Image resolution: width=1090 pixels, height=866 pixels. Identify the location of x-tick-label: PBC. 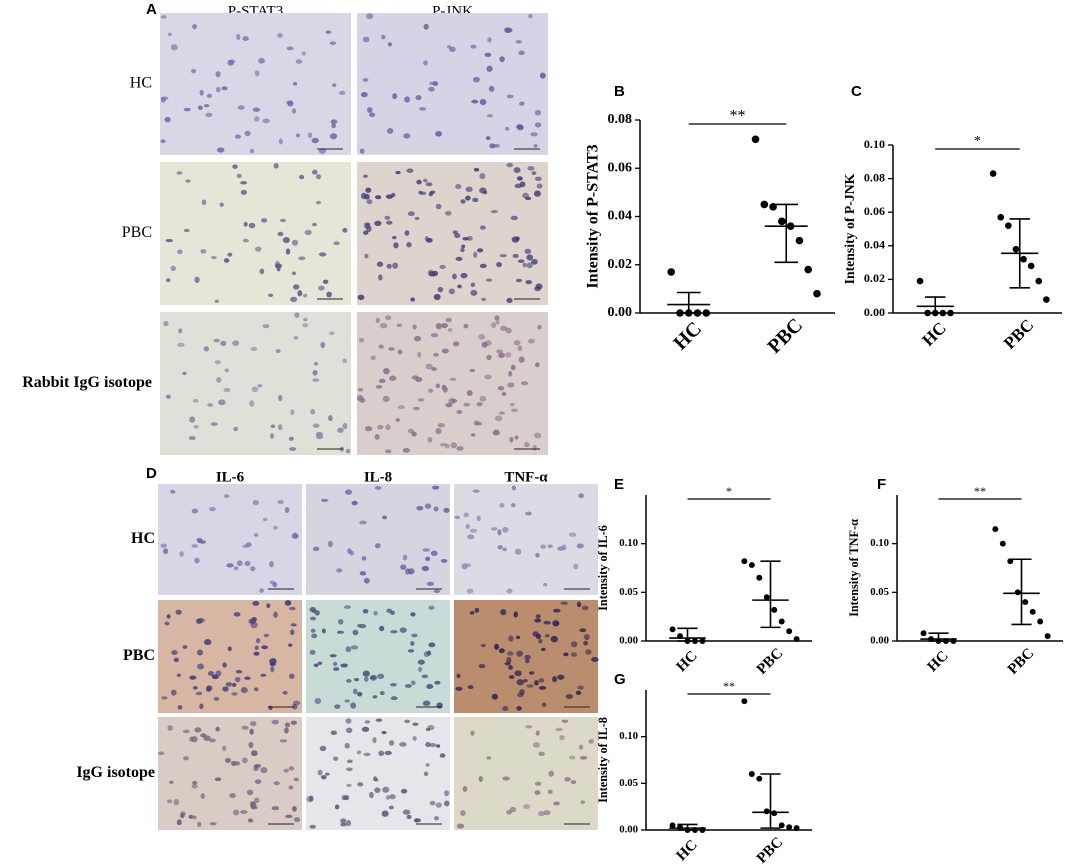
(1018, 333).